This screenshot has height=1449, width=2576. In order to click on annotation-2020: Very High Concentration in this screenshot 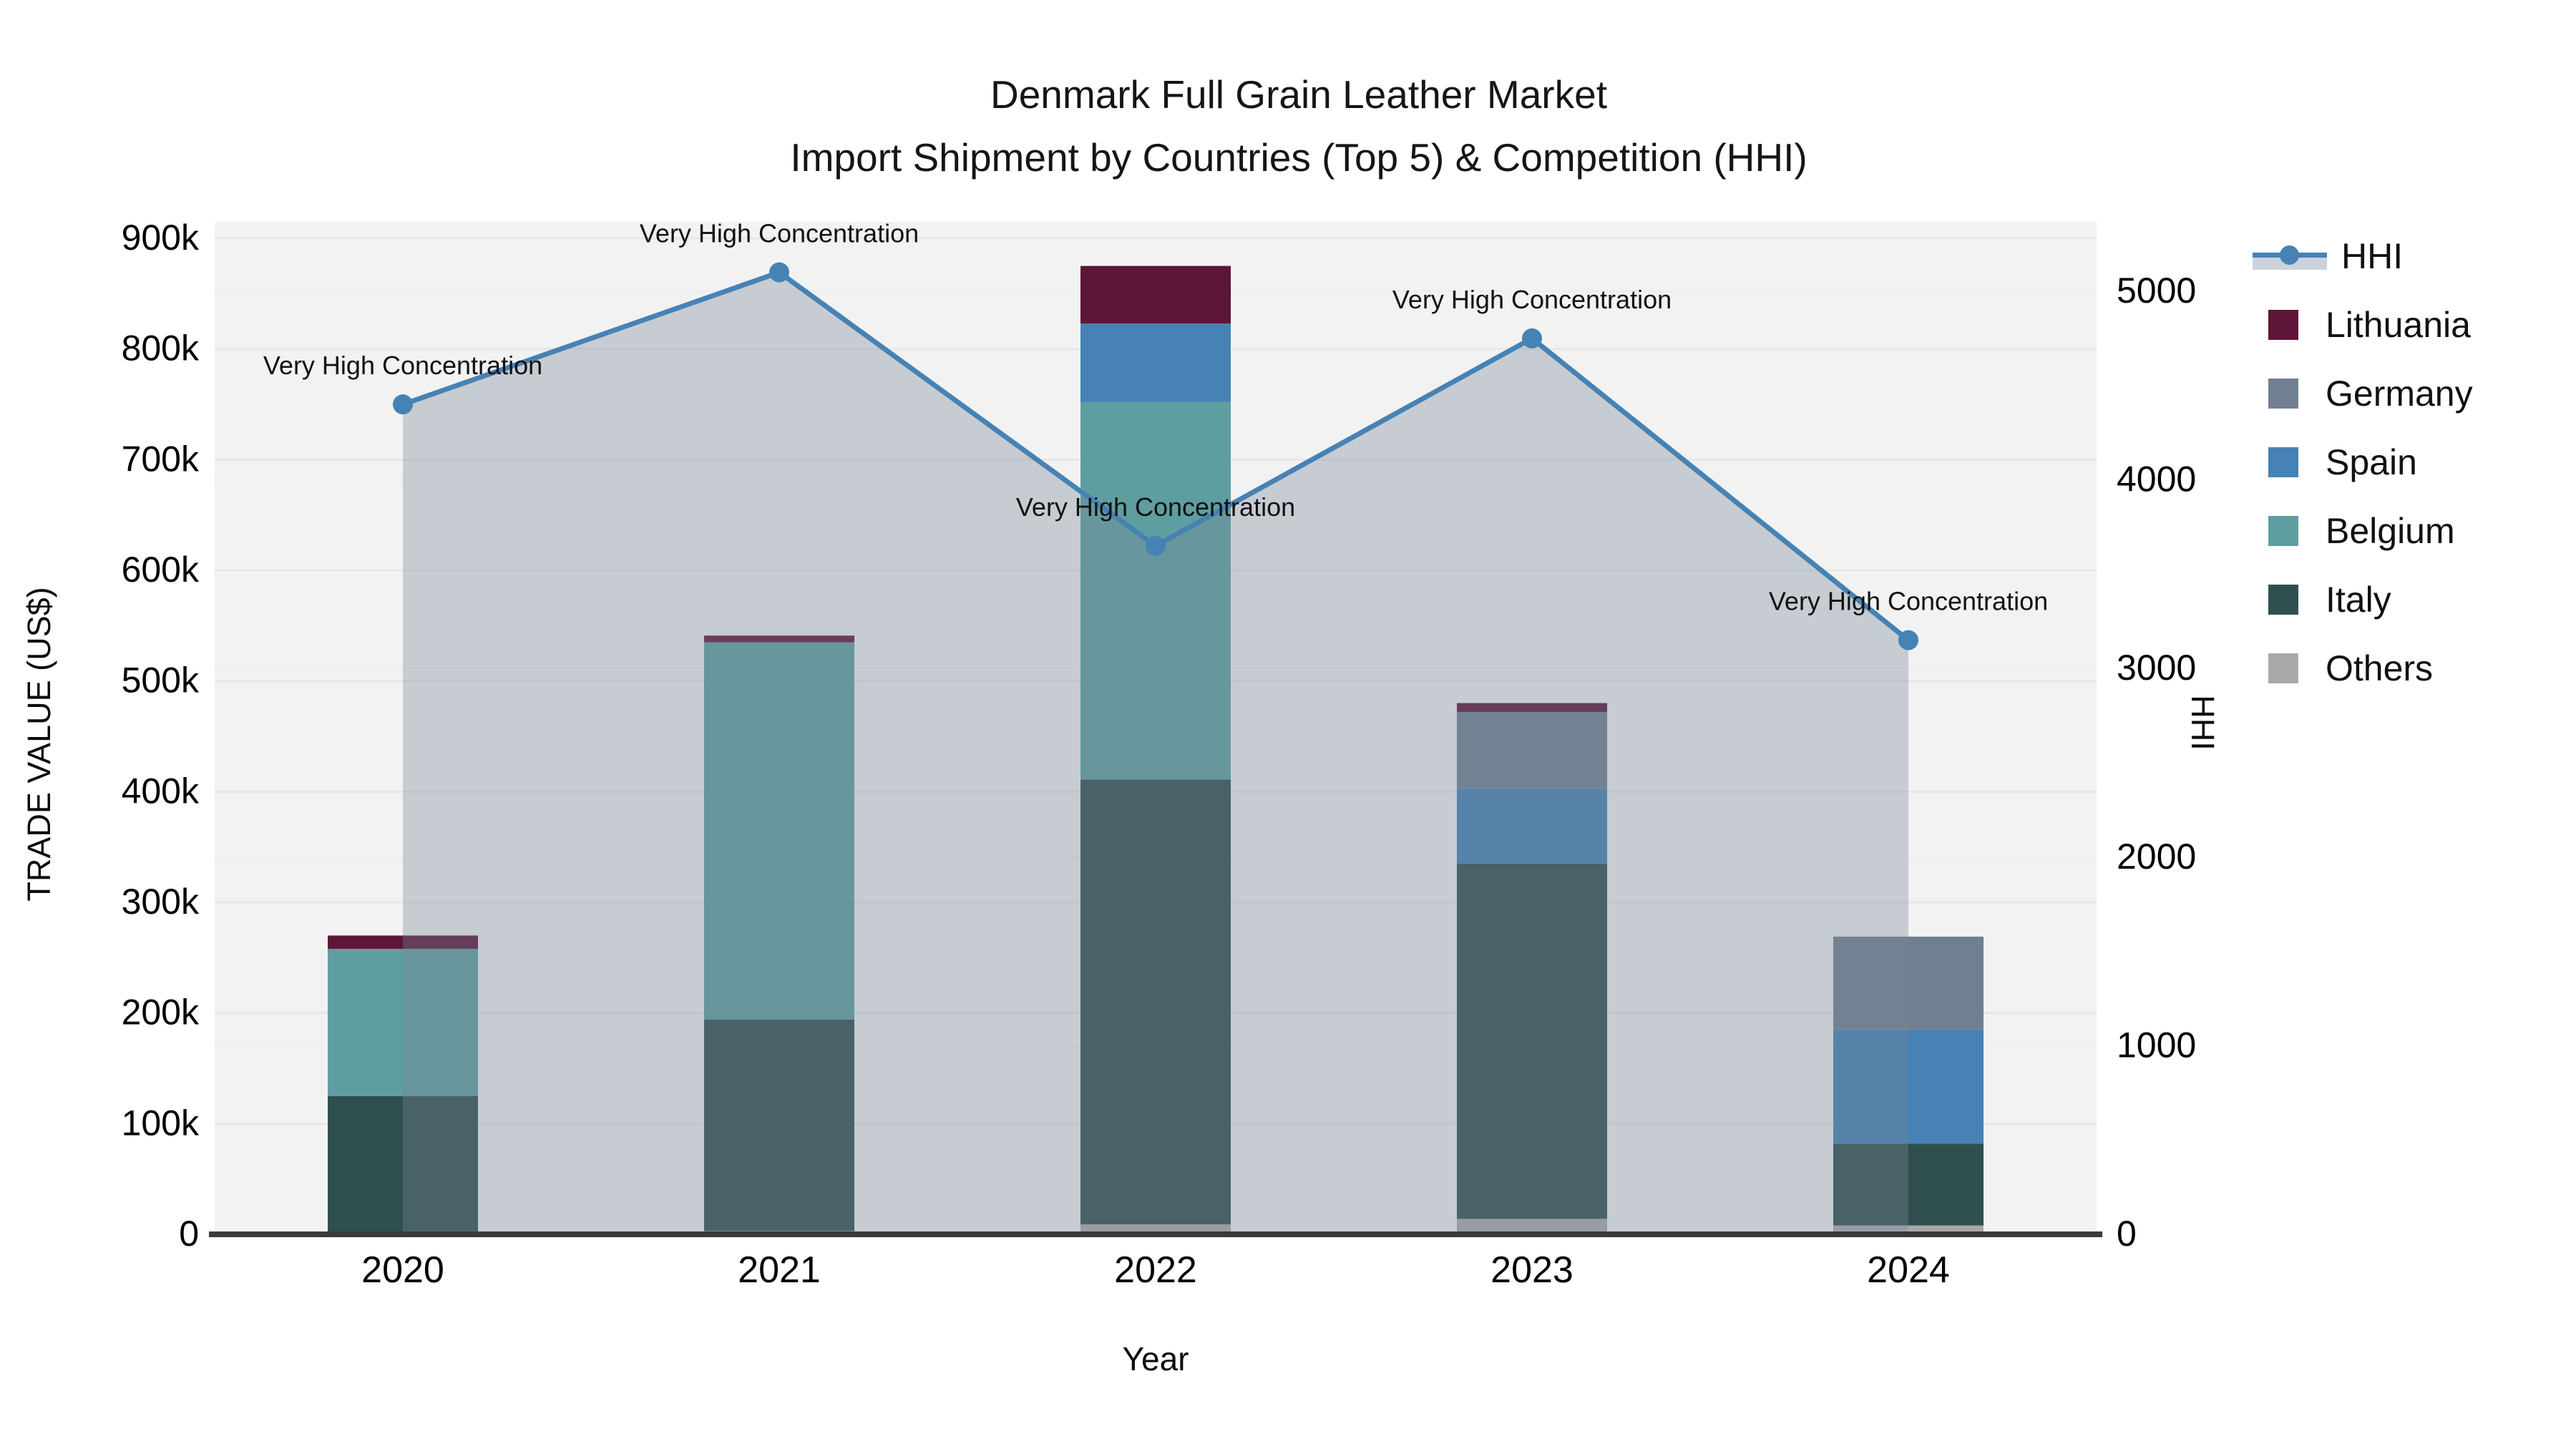, I will do `click(402, 365)`.